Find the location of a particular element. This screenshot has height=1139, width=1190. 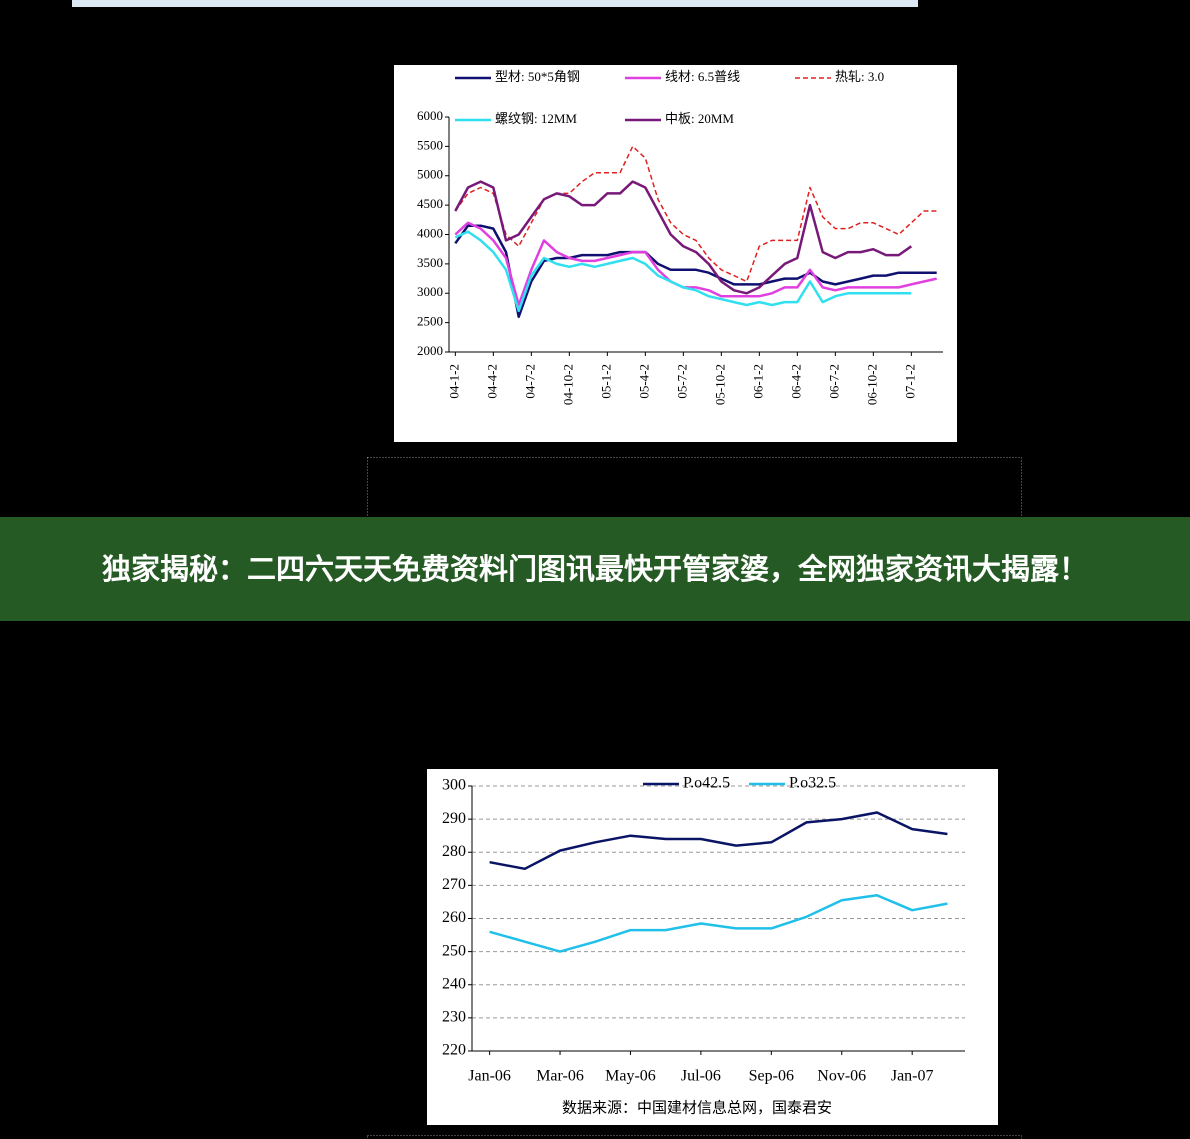

chart-background is located at coordinates (712, 947).